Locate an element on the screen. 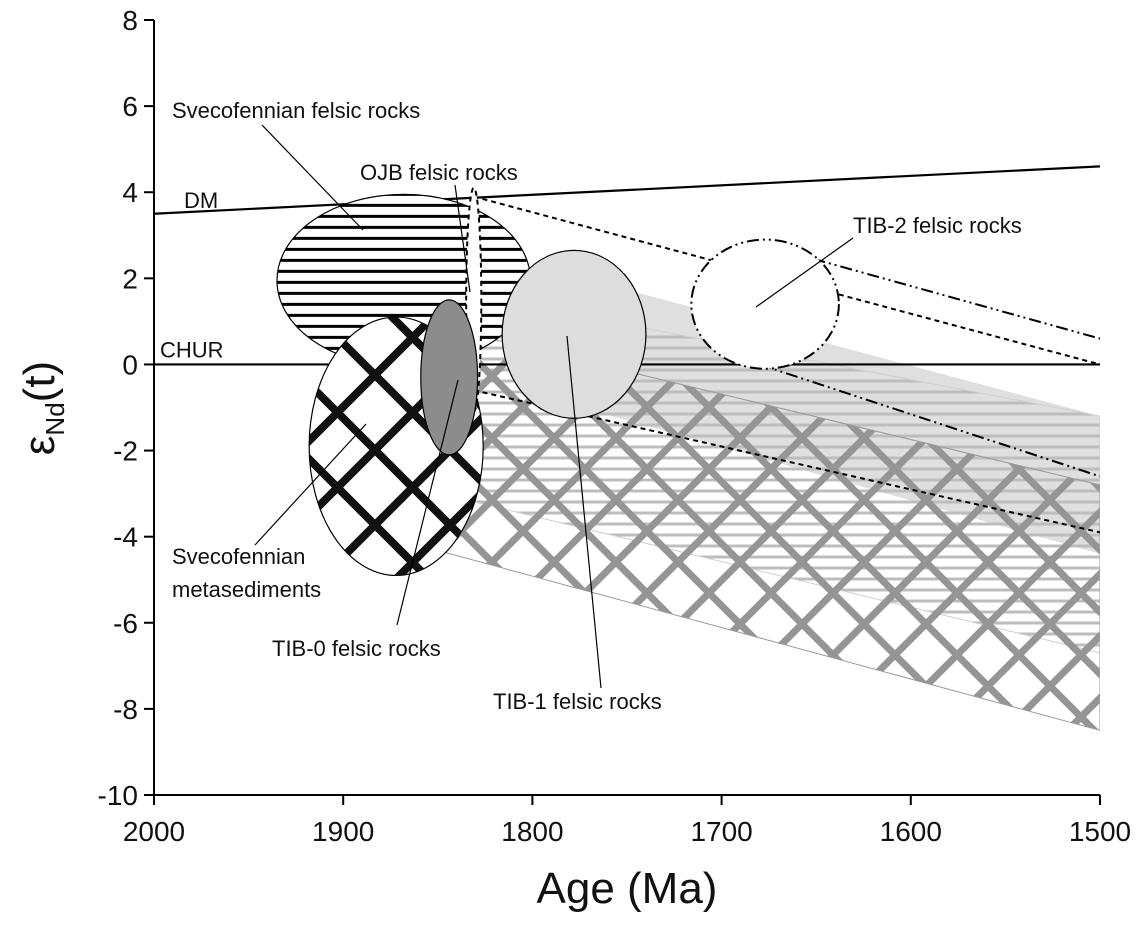 This screenshot has width=1137, height=935. x-tick-label: 1500 is located at coordinates (1100, 831).